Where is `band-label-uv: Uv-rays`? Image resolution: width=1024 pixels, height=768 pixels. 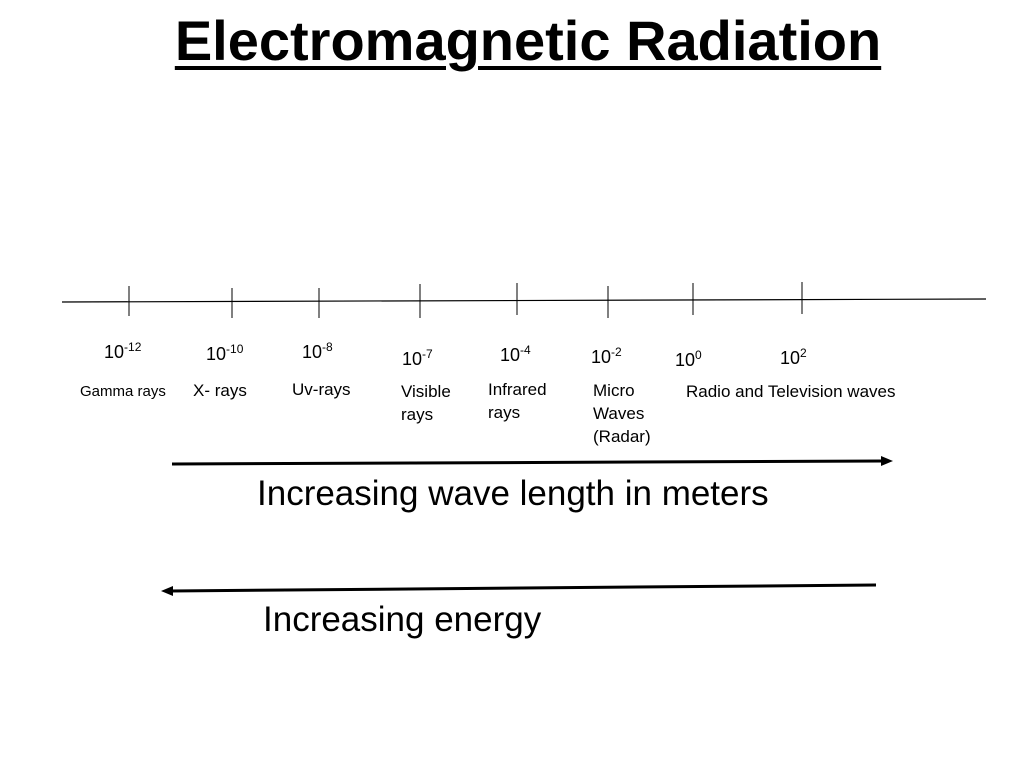
band-label-uv: Uv-rays is located at coordinates (321, 389).